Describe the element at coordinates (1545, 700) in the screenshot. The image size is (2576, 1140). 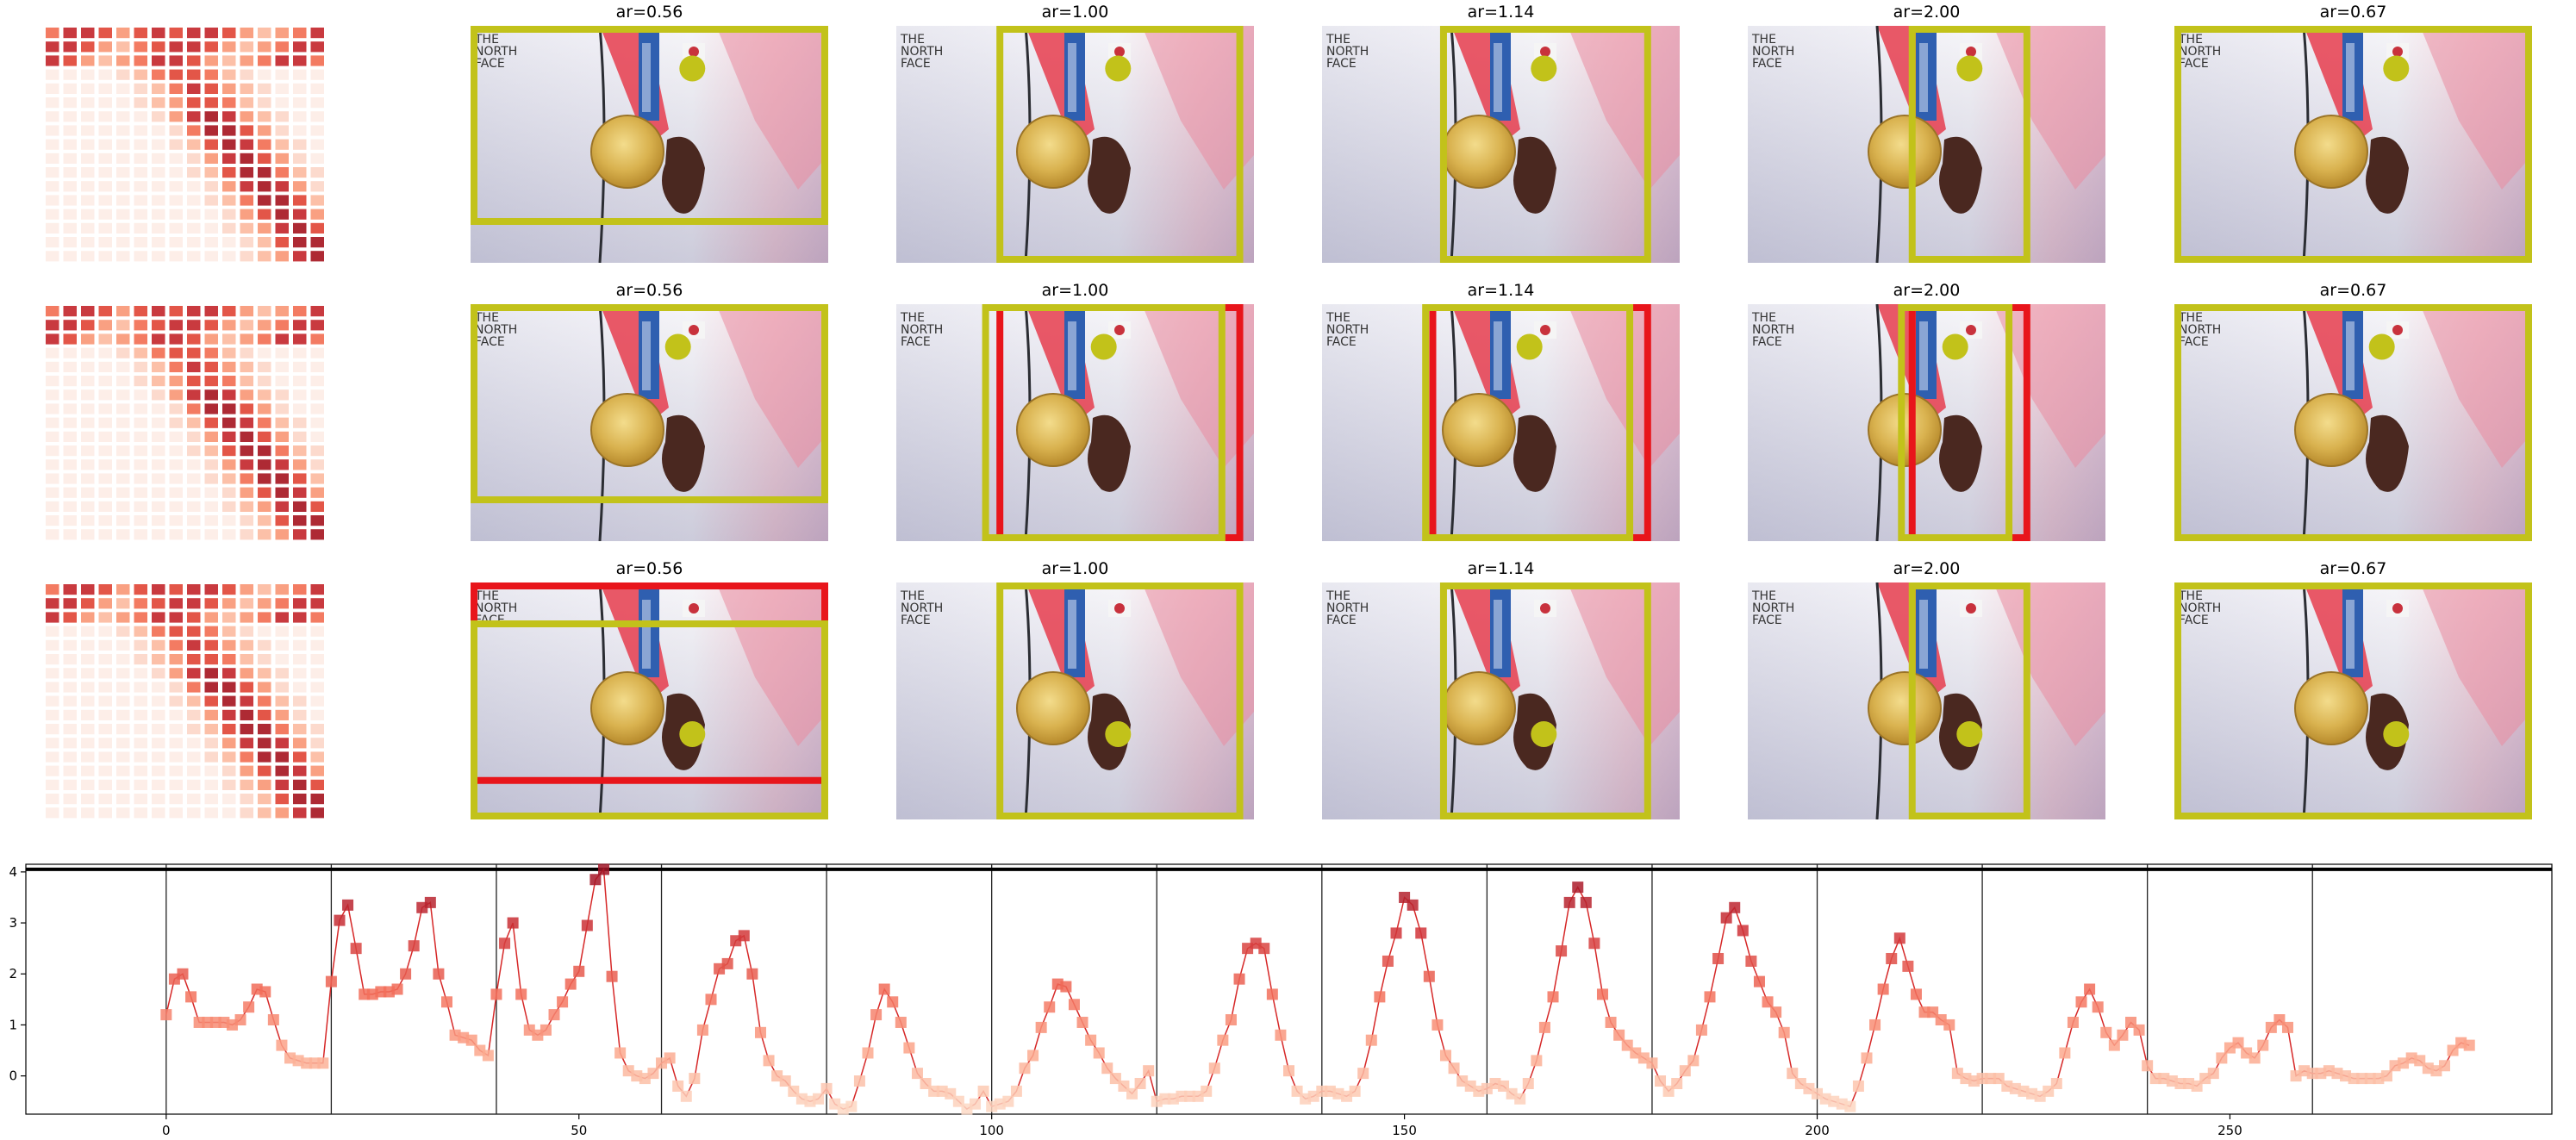
I see `crop-box` at that location.